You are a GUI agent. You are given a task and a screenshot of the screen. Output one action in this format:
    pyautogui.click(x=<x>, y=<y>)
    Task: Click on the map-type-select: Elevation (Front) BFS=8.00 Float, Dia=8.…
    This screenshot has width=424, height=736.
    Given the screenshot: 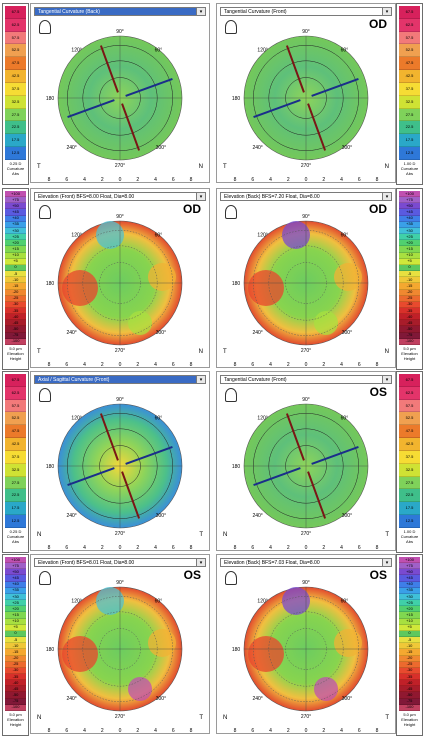 What is the action you would take?
    pyautogui.click(x=120, y=196)
    